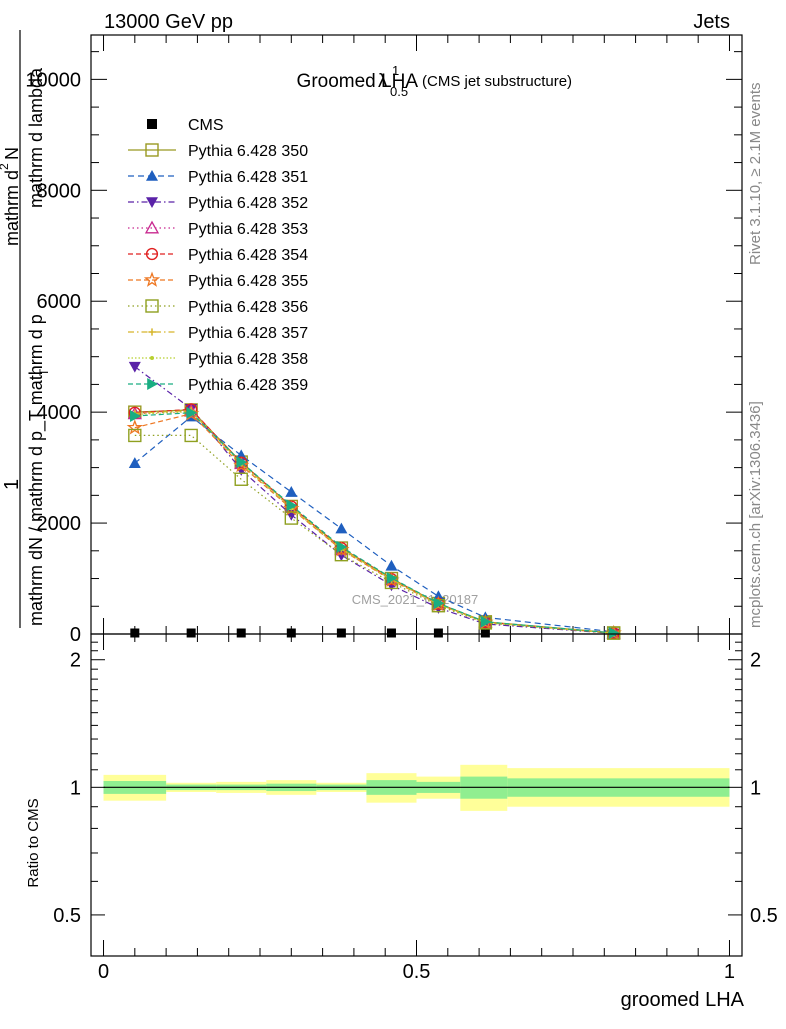  I want to click on legend-label: Pythia 6.428 355, so click(248, 281).